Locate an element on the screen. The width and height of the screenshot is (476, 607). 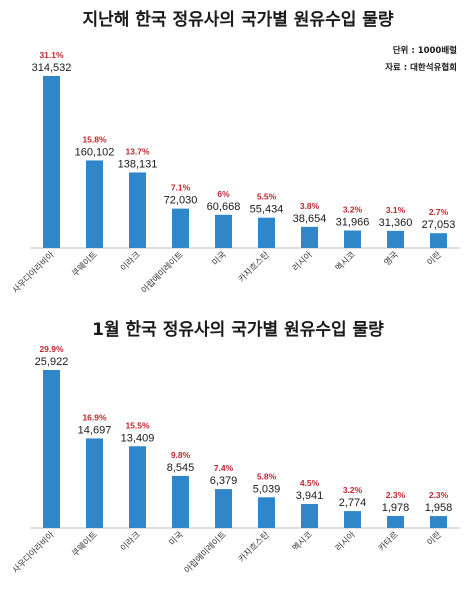
chart-1-percent-label: 5.5% is located at coordinates (267, 197).